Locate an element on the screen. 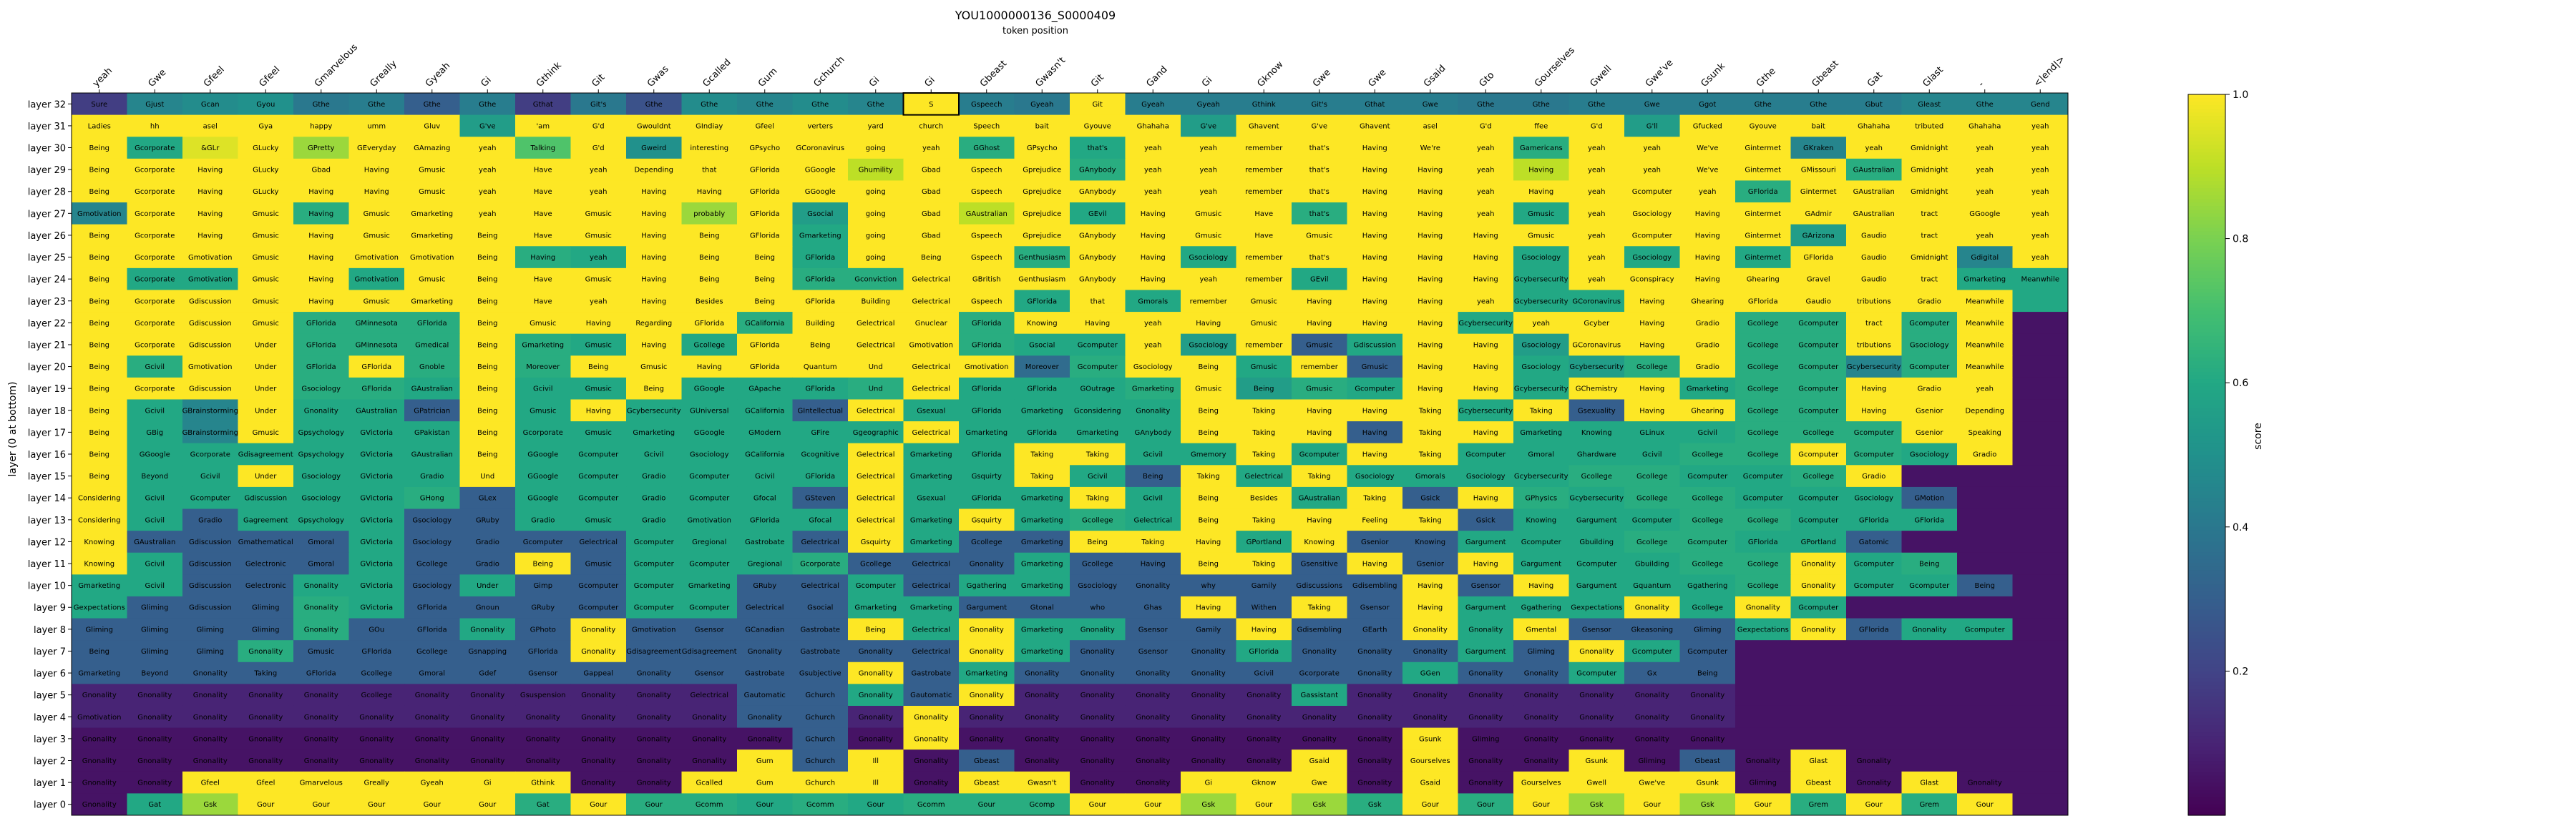  heatmap-cell-label: Gradio is located at coordinates (1929, 389).